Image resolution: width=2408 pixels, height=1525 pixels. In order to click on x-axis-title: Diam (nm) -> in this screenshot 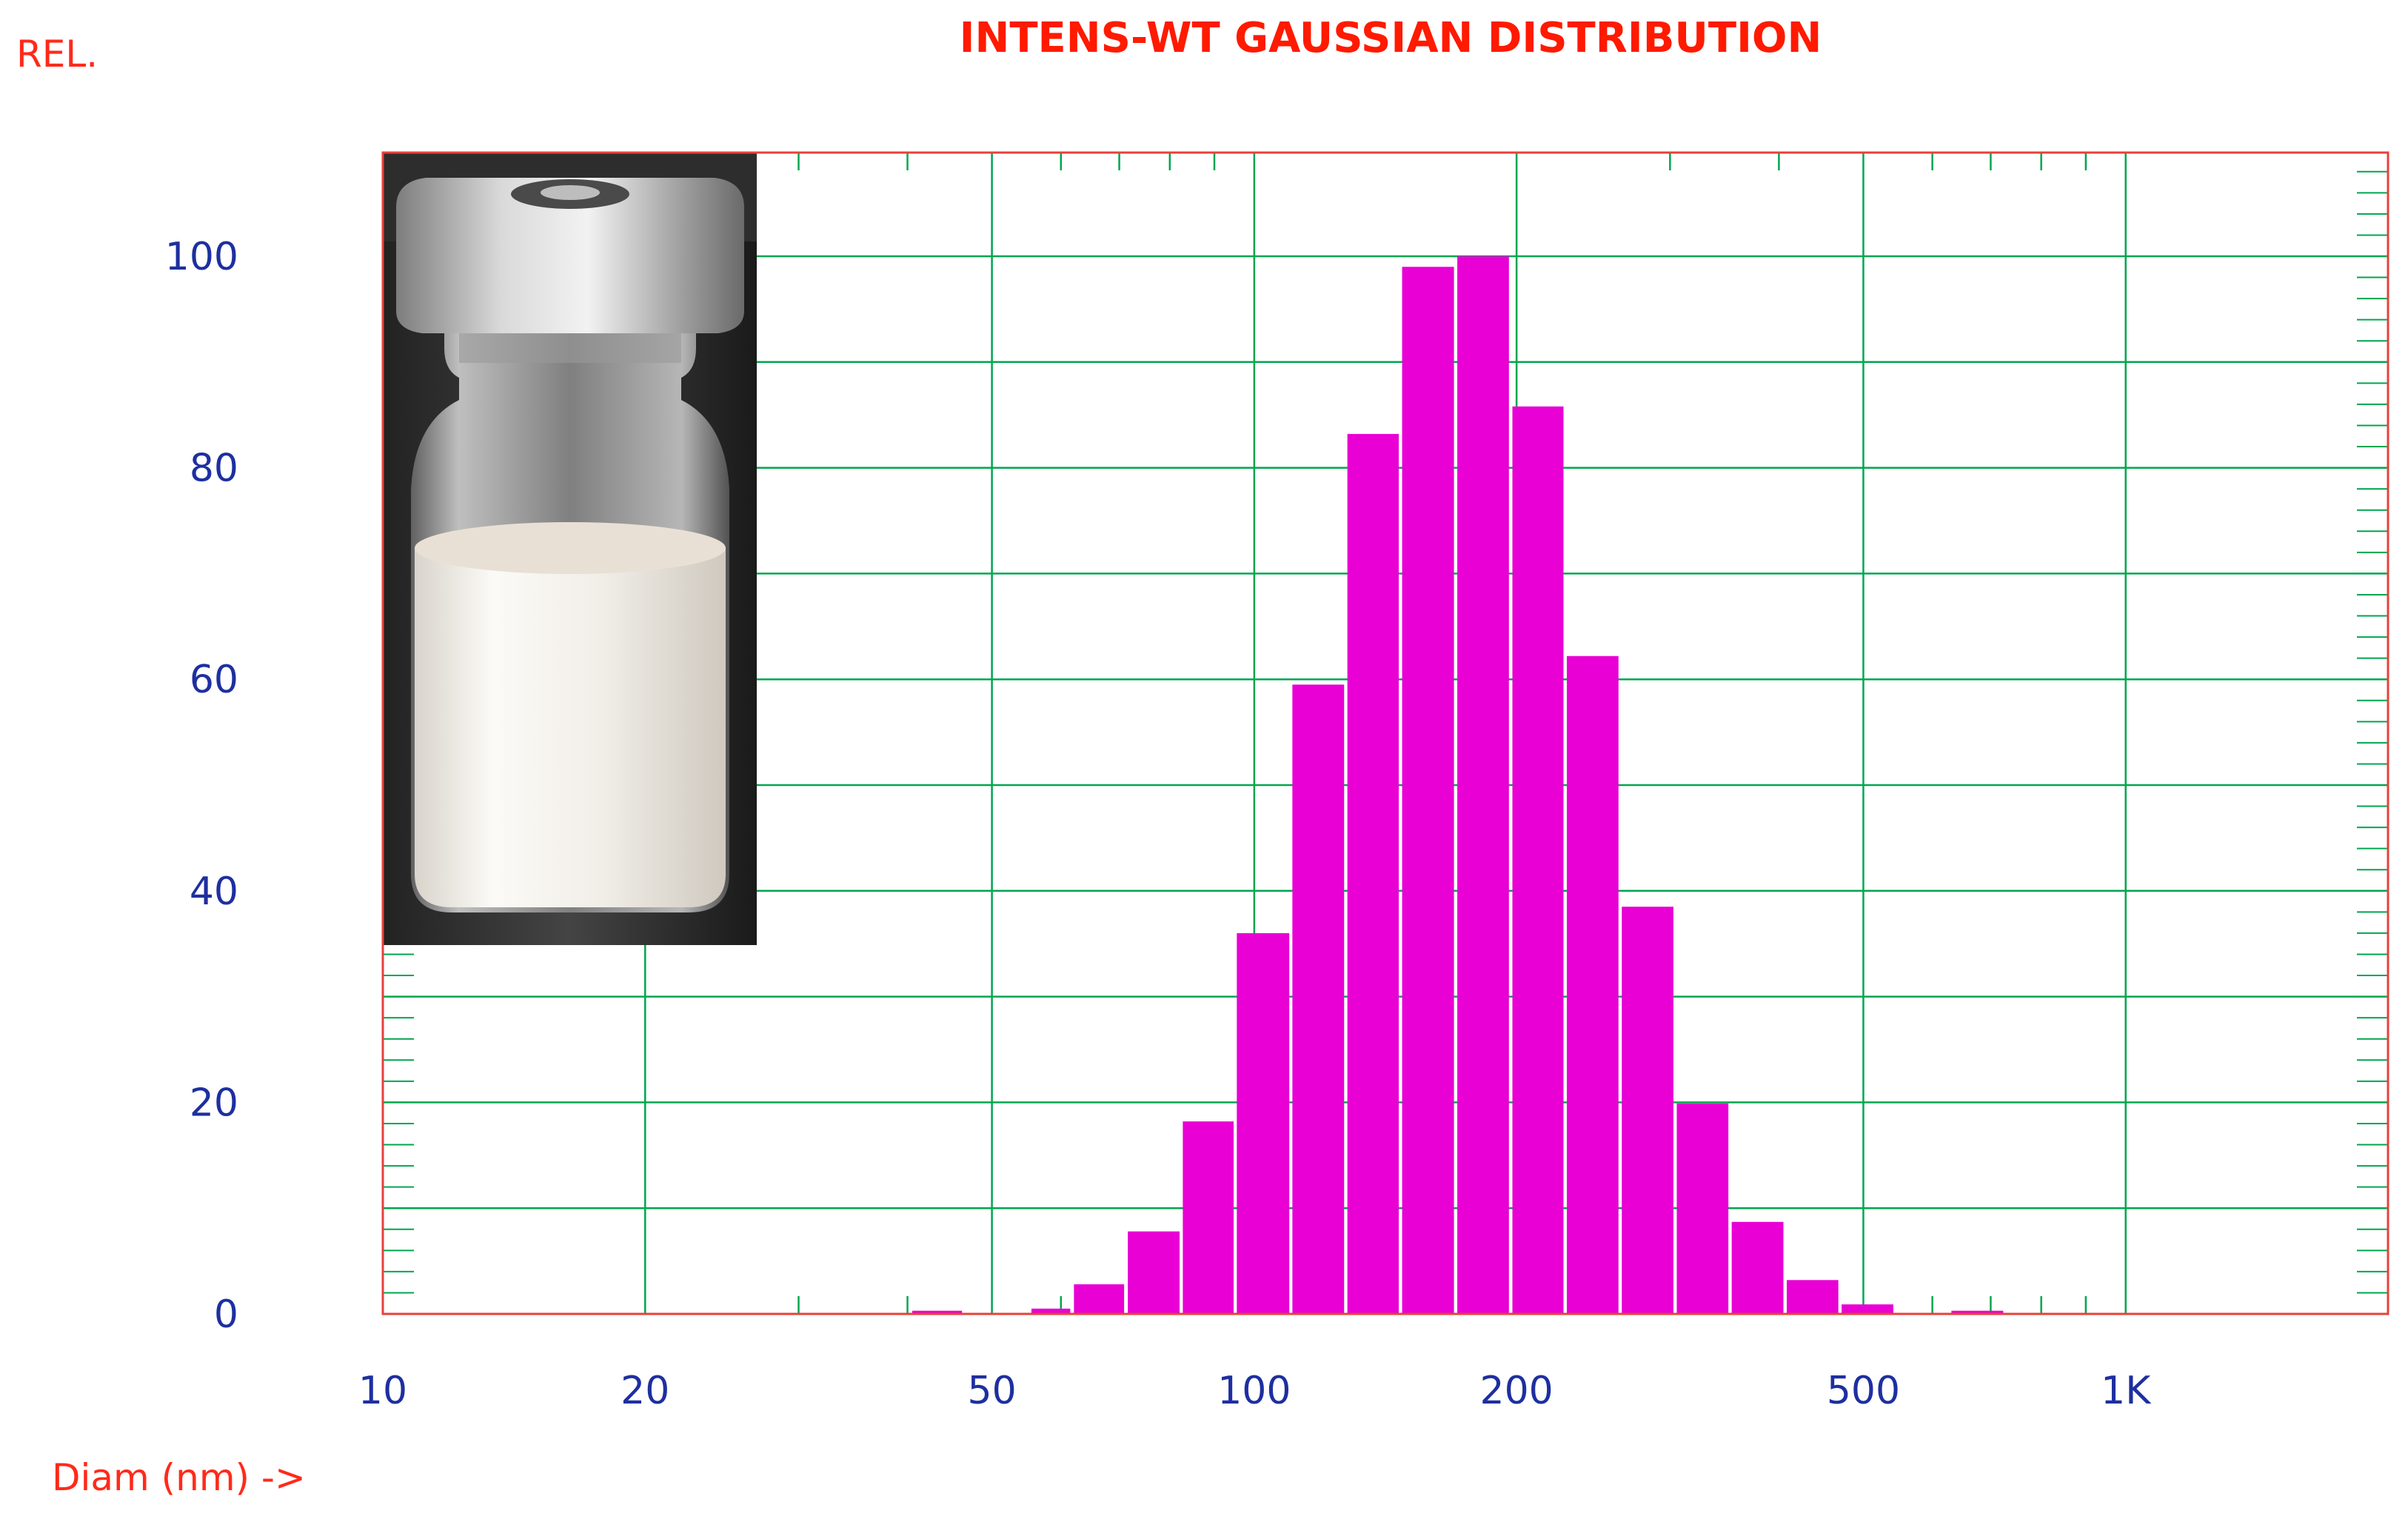, I will do `click(179, 1477)`.